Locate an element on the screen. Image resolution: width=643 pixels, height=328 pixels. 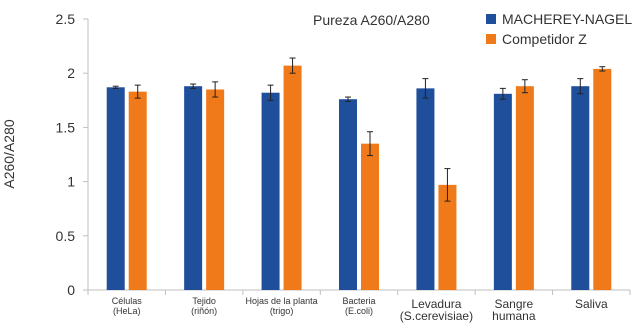
y-axis-label: A260/A280 is located at coordinates (9, 153).